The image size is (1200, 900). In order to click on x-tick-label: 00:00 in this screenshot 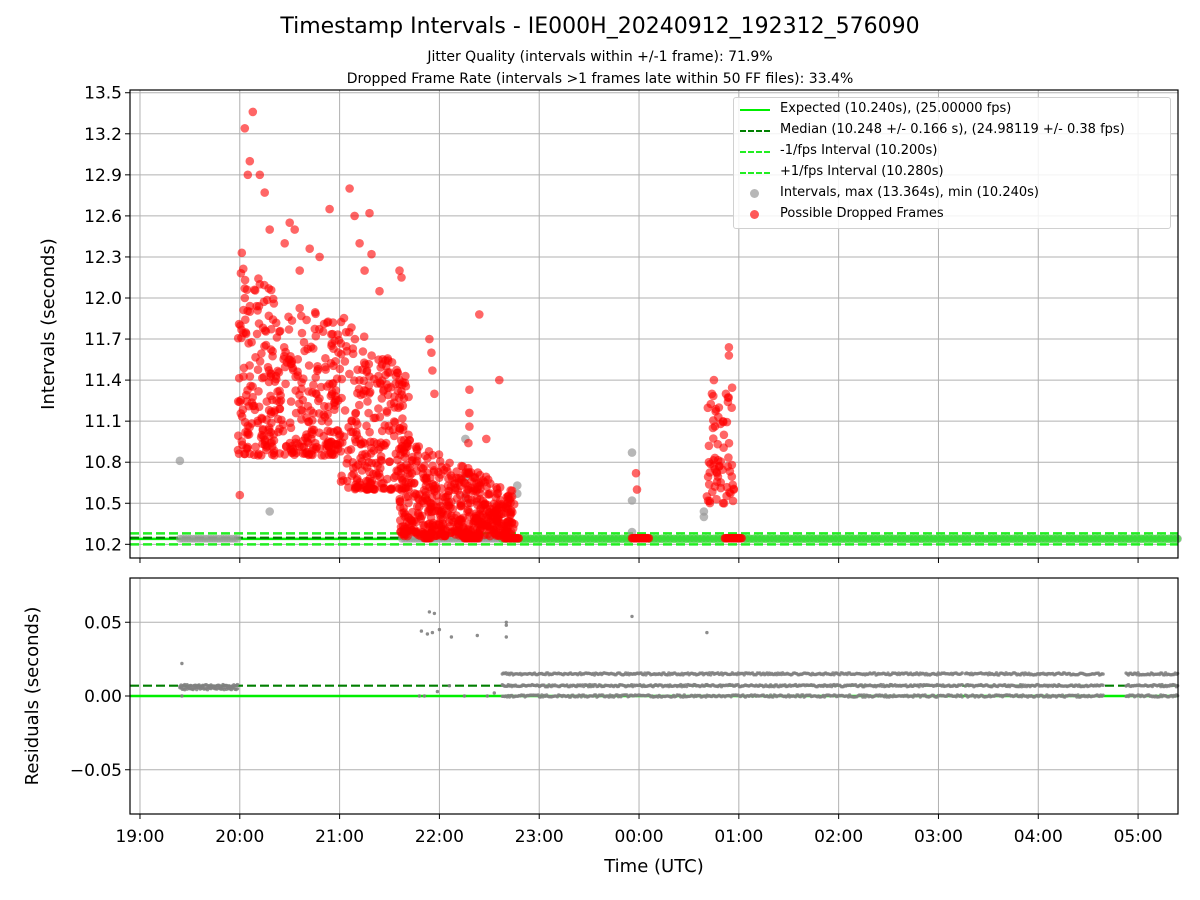, I will do `click(639, 837)`.